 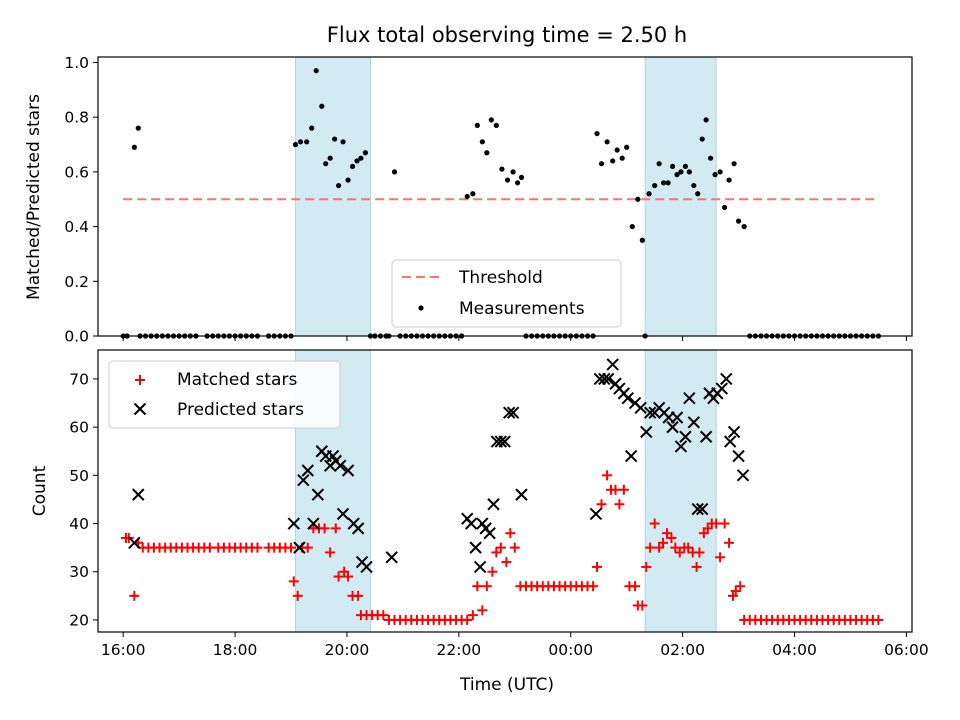 I want to click on legend-matched-marker, so click(x=140, y=380).